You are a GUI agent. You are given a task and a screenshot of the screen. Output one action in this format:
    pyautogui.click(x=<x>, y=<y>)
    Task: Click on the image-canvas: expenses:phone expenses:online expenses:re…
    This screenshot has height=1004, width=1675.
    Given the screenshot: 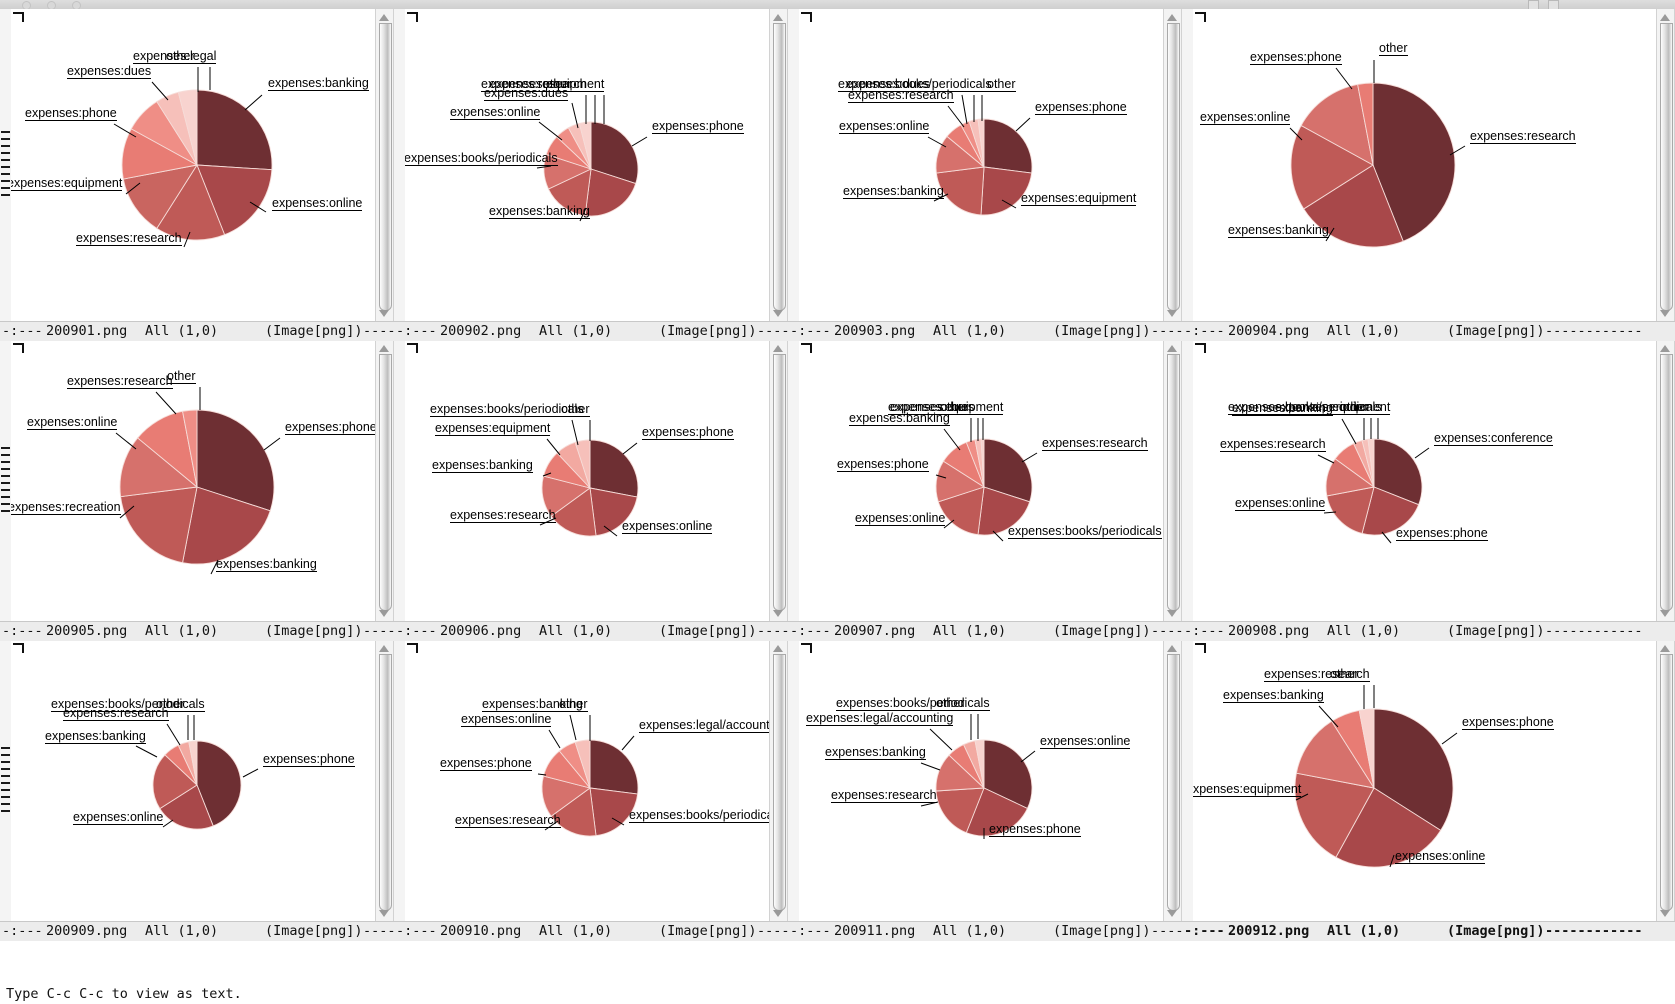 What is the action you would take?
    pyautogui.click(x=587, y=480)
    